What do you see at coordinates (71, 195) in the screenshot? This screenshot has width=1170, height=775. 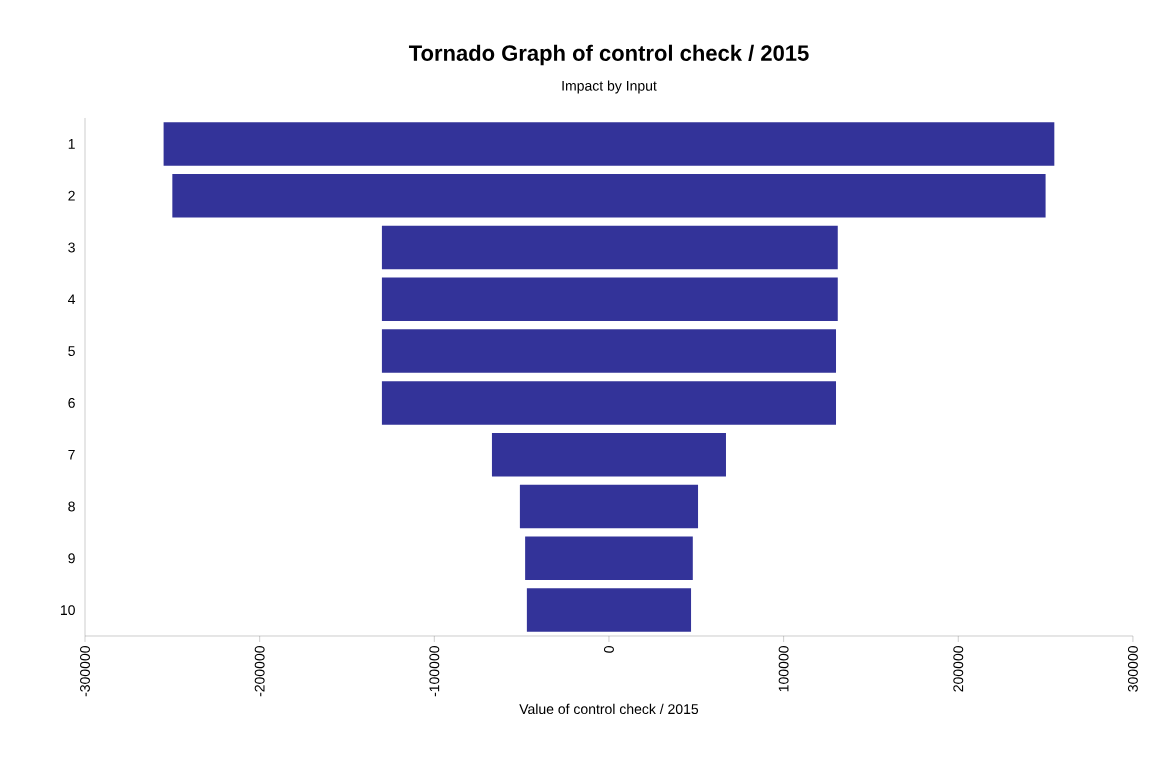 I see `y-tick-label: 2` at bounding box center [71, 195].